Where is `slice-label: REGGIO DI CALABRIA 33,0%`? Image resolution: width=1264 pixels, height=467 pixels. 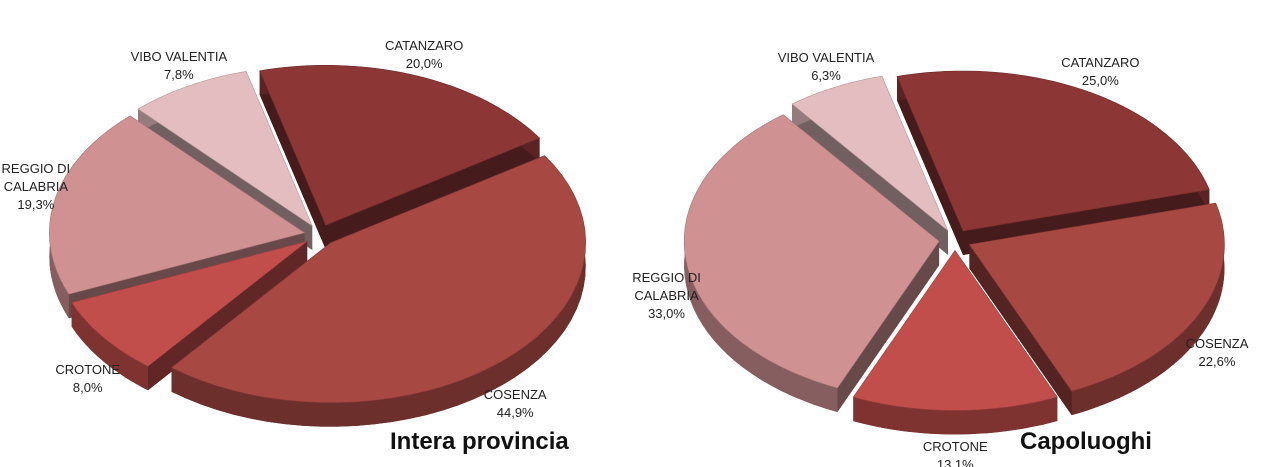
slice-label: REGGIO DI CALABRIA 33,0% is located at coordinates (667, 296).